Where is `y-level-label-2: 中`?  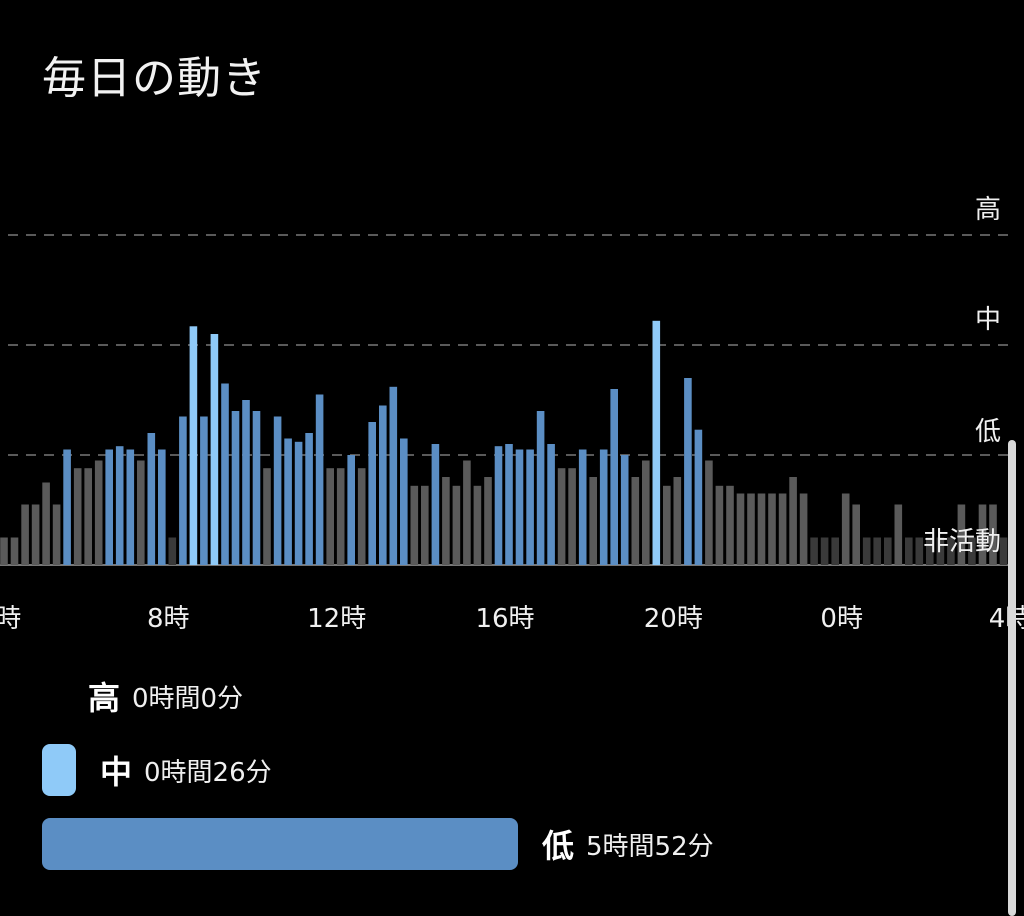
y-level-label-2: 中 is located at coordinates (988, 320).